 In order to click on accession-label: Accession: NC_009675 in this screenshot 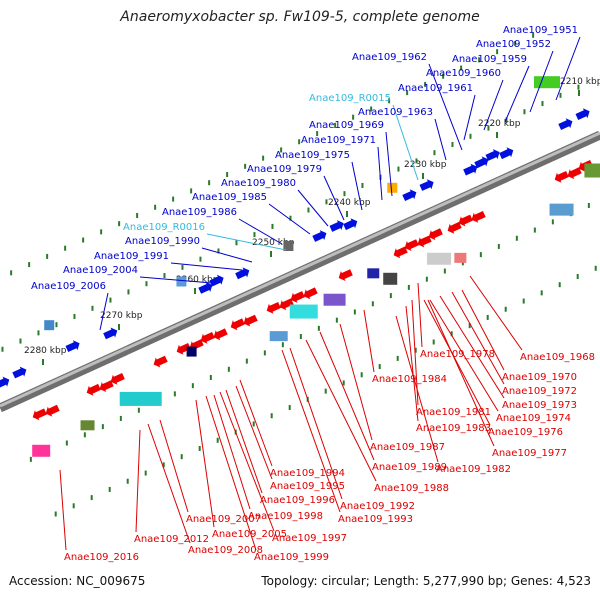, I will do `click(77, 581)`.